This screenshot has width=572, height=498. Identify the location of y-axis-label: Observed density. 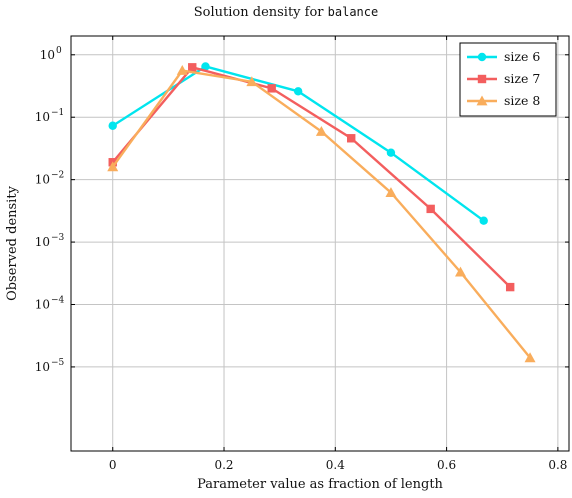
(12, 242).